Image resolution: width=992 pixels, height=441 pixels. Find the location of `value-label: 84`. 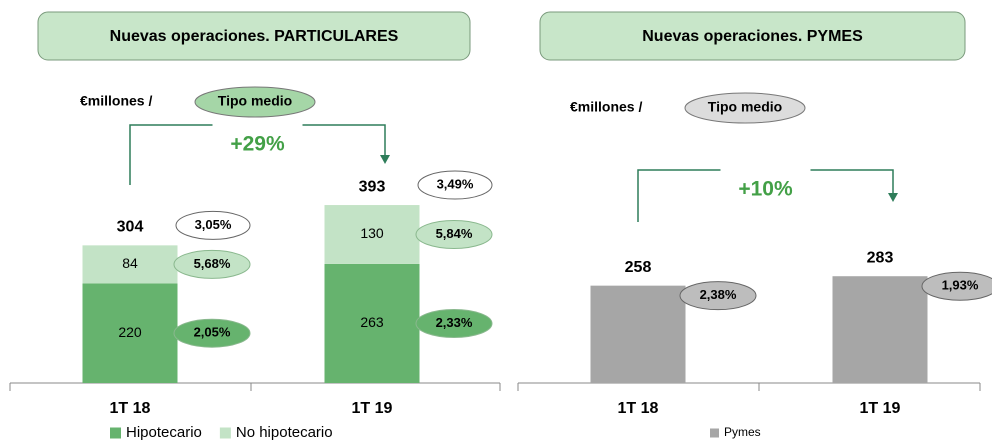

value-label: 84 is located at coordinates (130, 263).